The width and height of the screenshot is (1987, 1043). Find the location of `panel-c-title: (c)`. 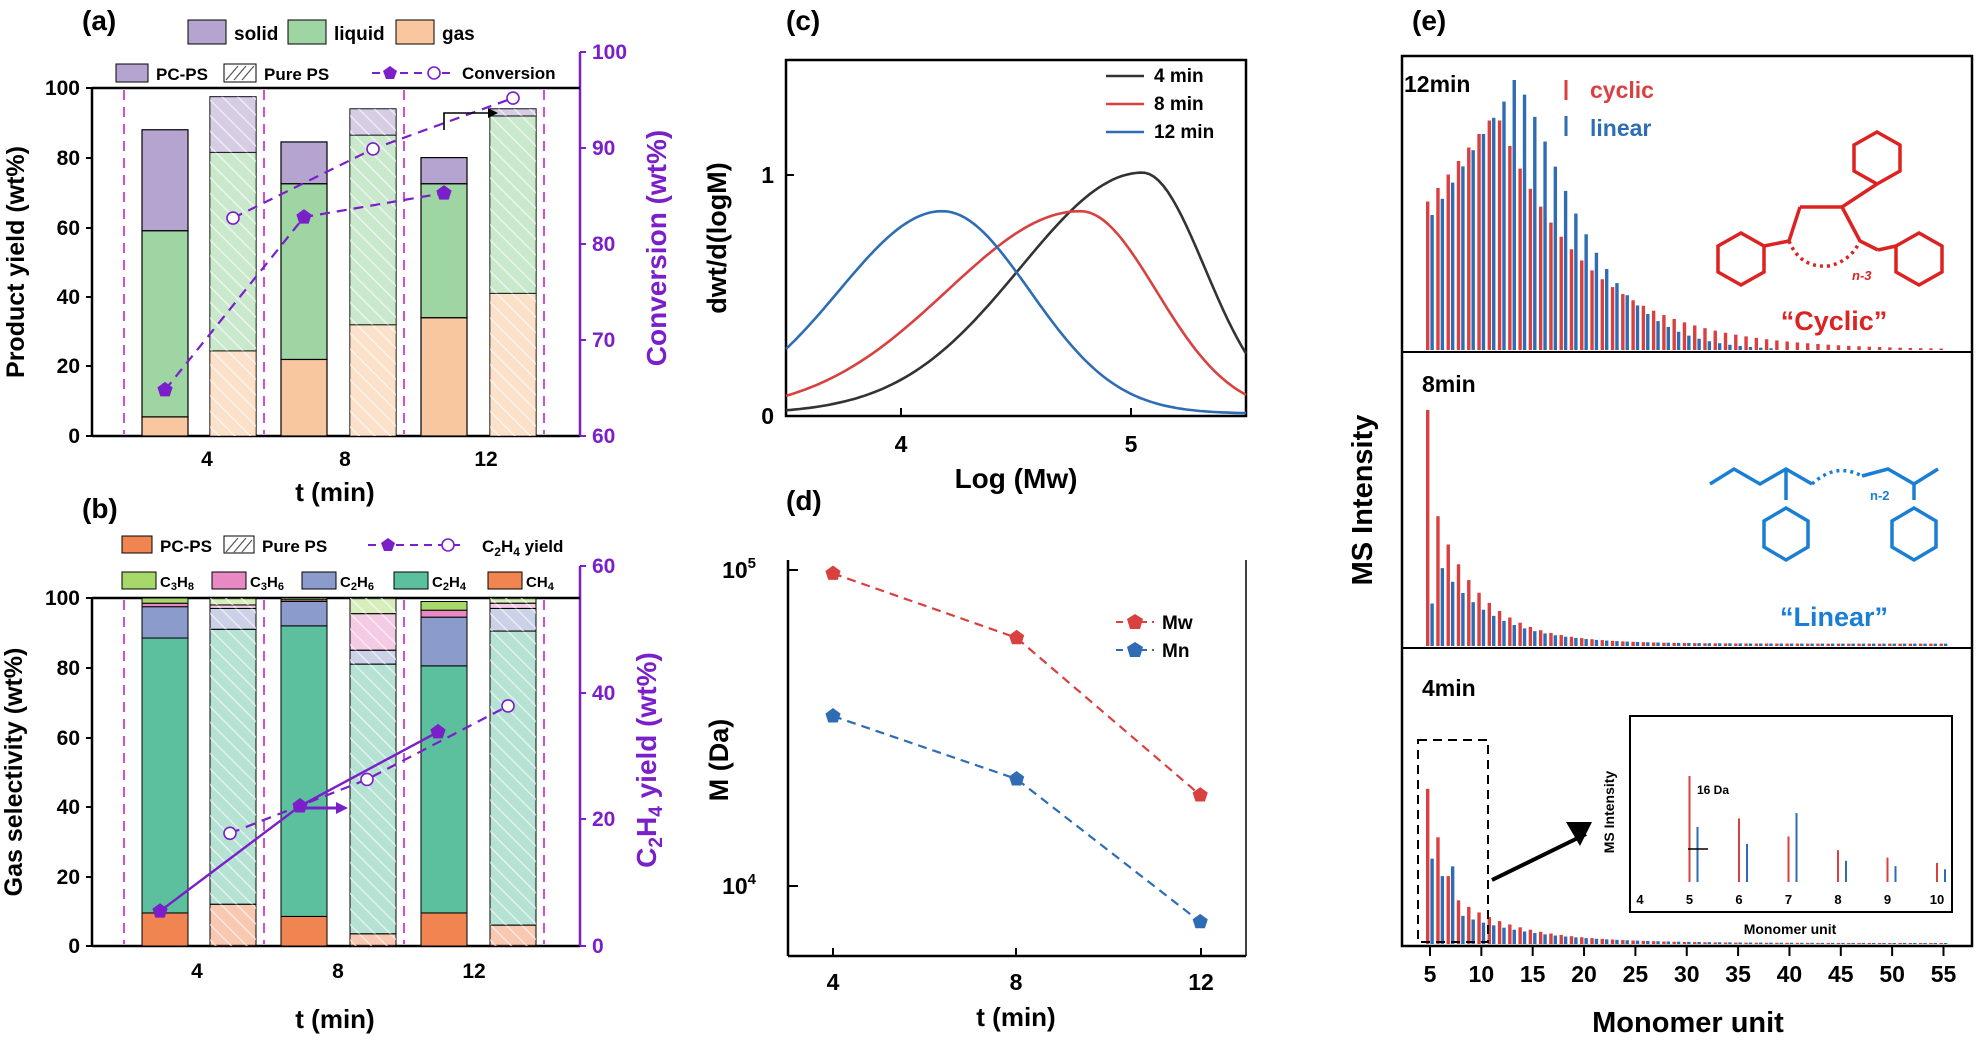

panel-c-title: (c) is located at coordinates (803, 20).